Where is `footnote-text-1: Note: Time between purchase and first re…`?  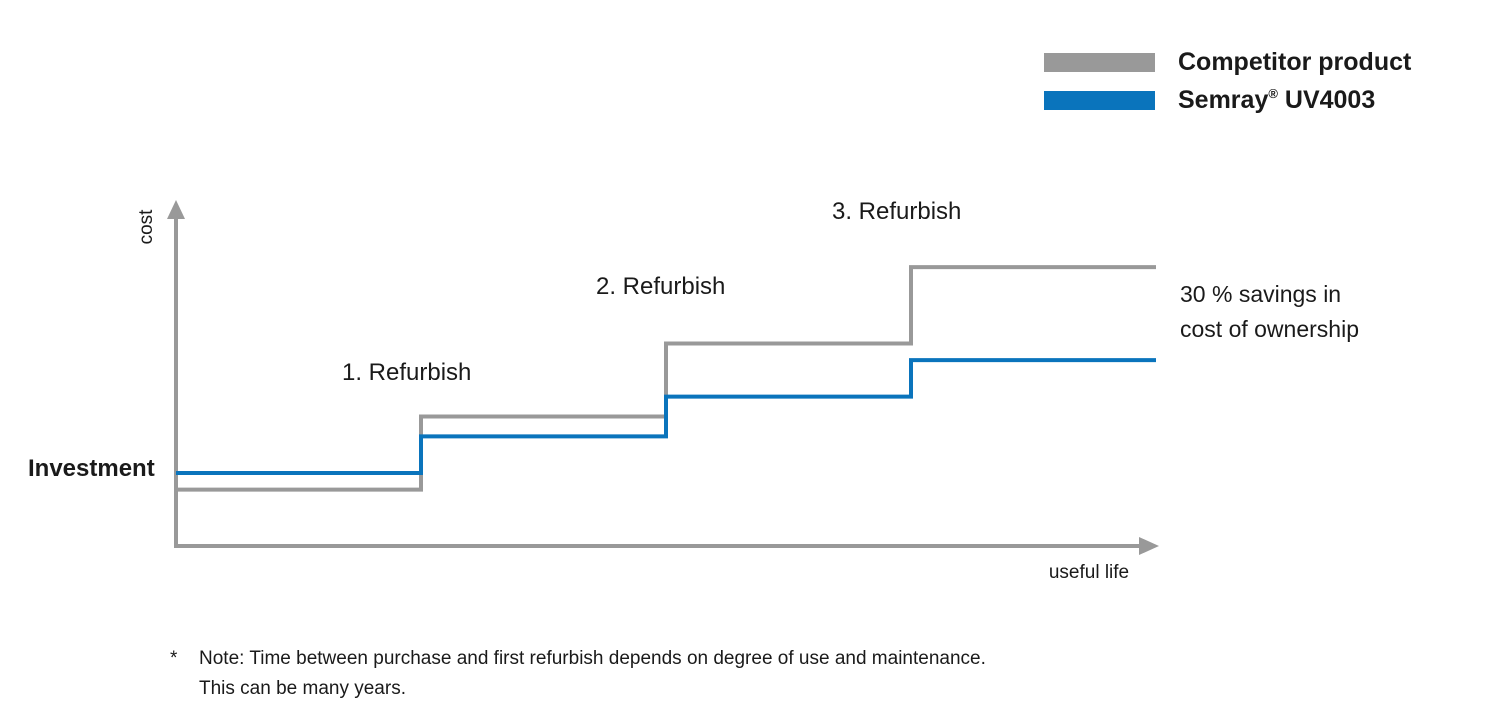
footnote-text-1: Note: Time between purchase and first re… is located at coordinates (592, 658).